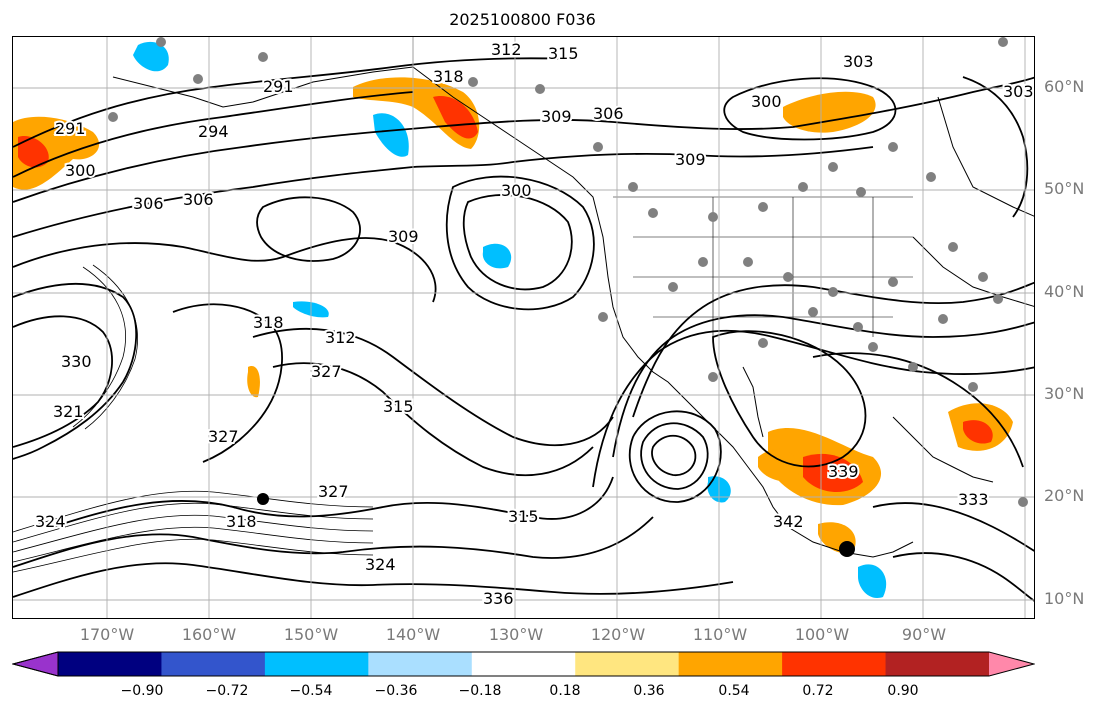 This screenshot has height=712, width=1105. I want to click on colorbar-tick: −0.90, so click(142, 691).